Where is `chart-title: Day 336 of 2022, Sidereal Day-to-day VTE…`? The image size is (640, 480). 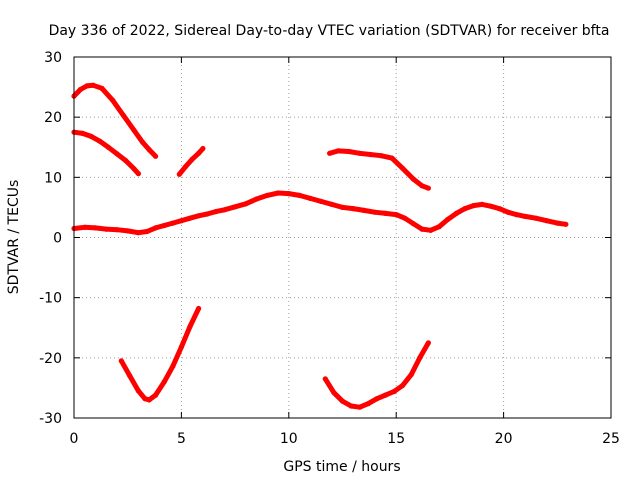
chart-title: Day 336 of 2022, Sidereal Day-to-day VTE… is located at coordinates (329, 31).